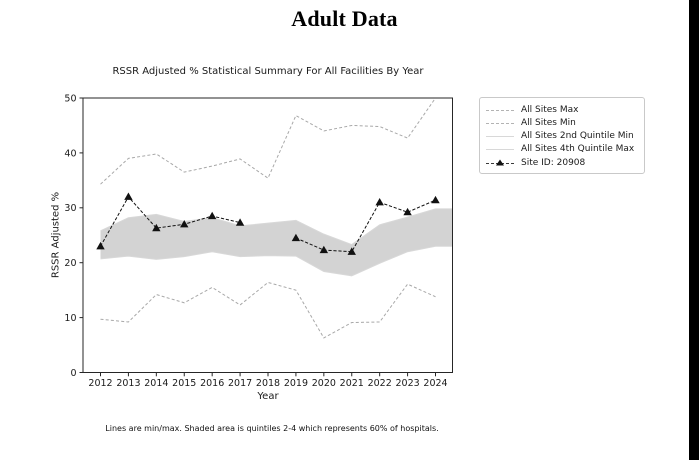 The width and height of the screenshot is (699, 460). I want to click on y-tick-label: 20, so click(70, 263).